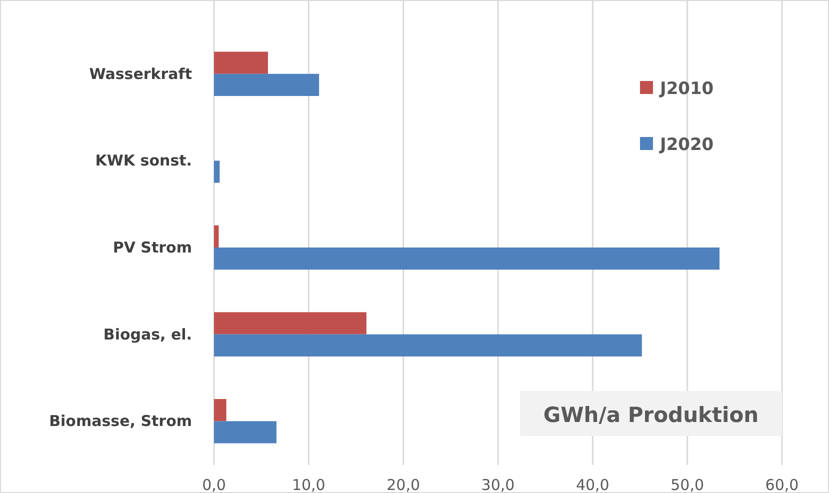 This screenshot has height=493, width=829. Describe the element at coordinates (152, 247) in the screenshot. I see `y-tick-label: PV Strom` at that location.